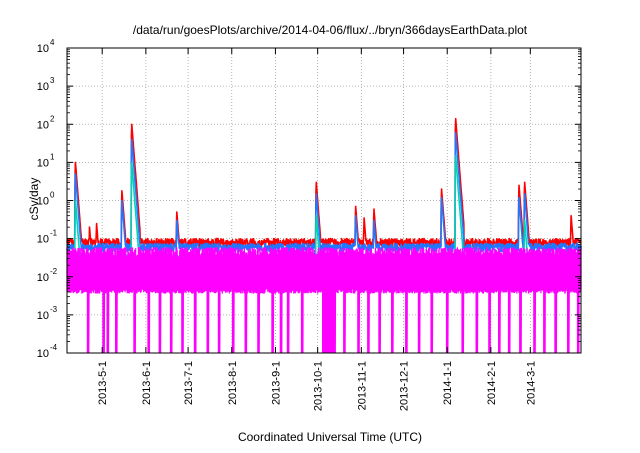 This screenshot has height=453, width=640. I want to click on y-tick-label: 10⁴, so click(46, 46).